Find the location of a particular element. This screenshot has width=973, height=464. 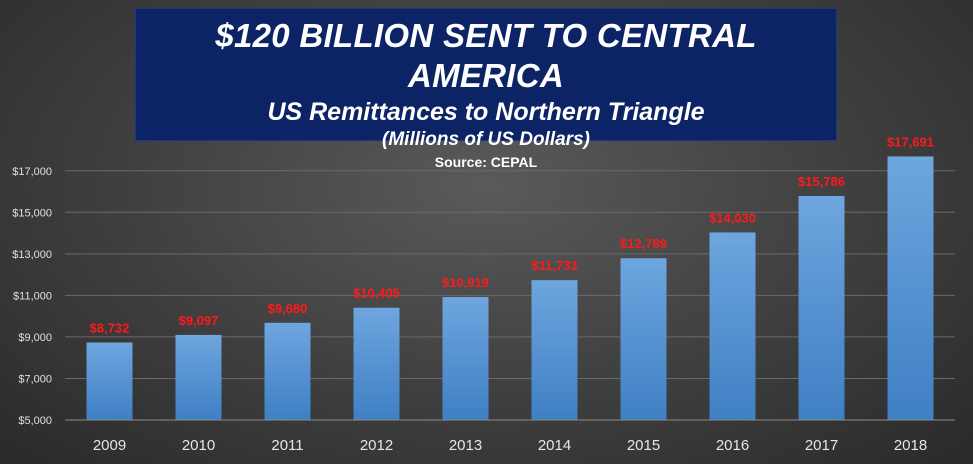

data-label-2016: $14,030 is located at coordinates (732, 217).